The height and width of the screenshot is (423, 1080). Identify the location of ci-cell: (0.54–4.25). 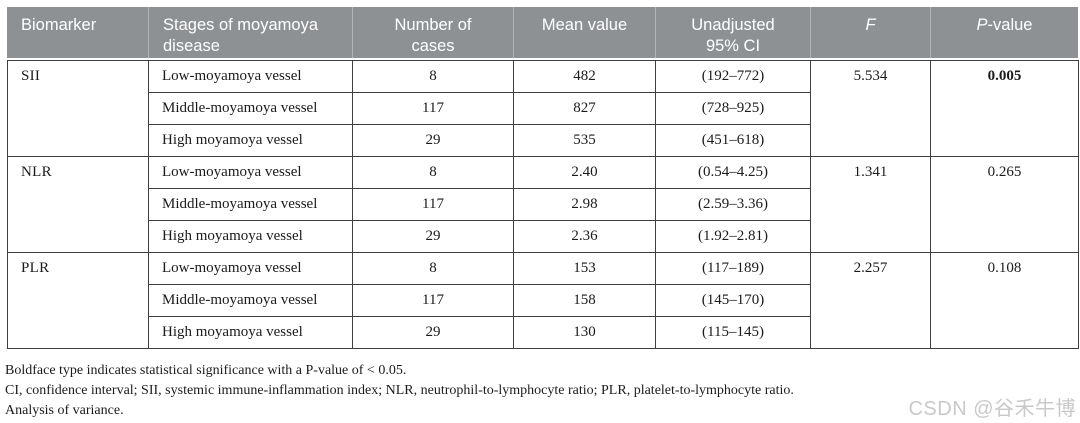
(733, 172).